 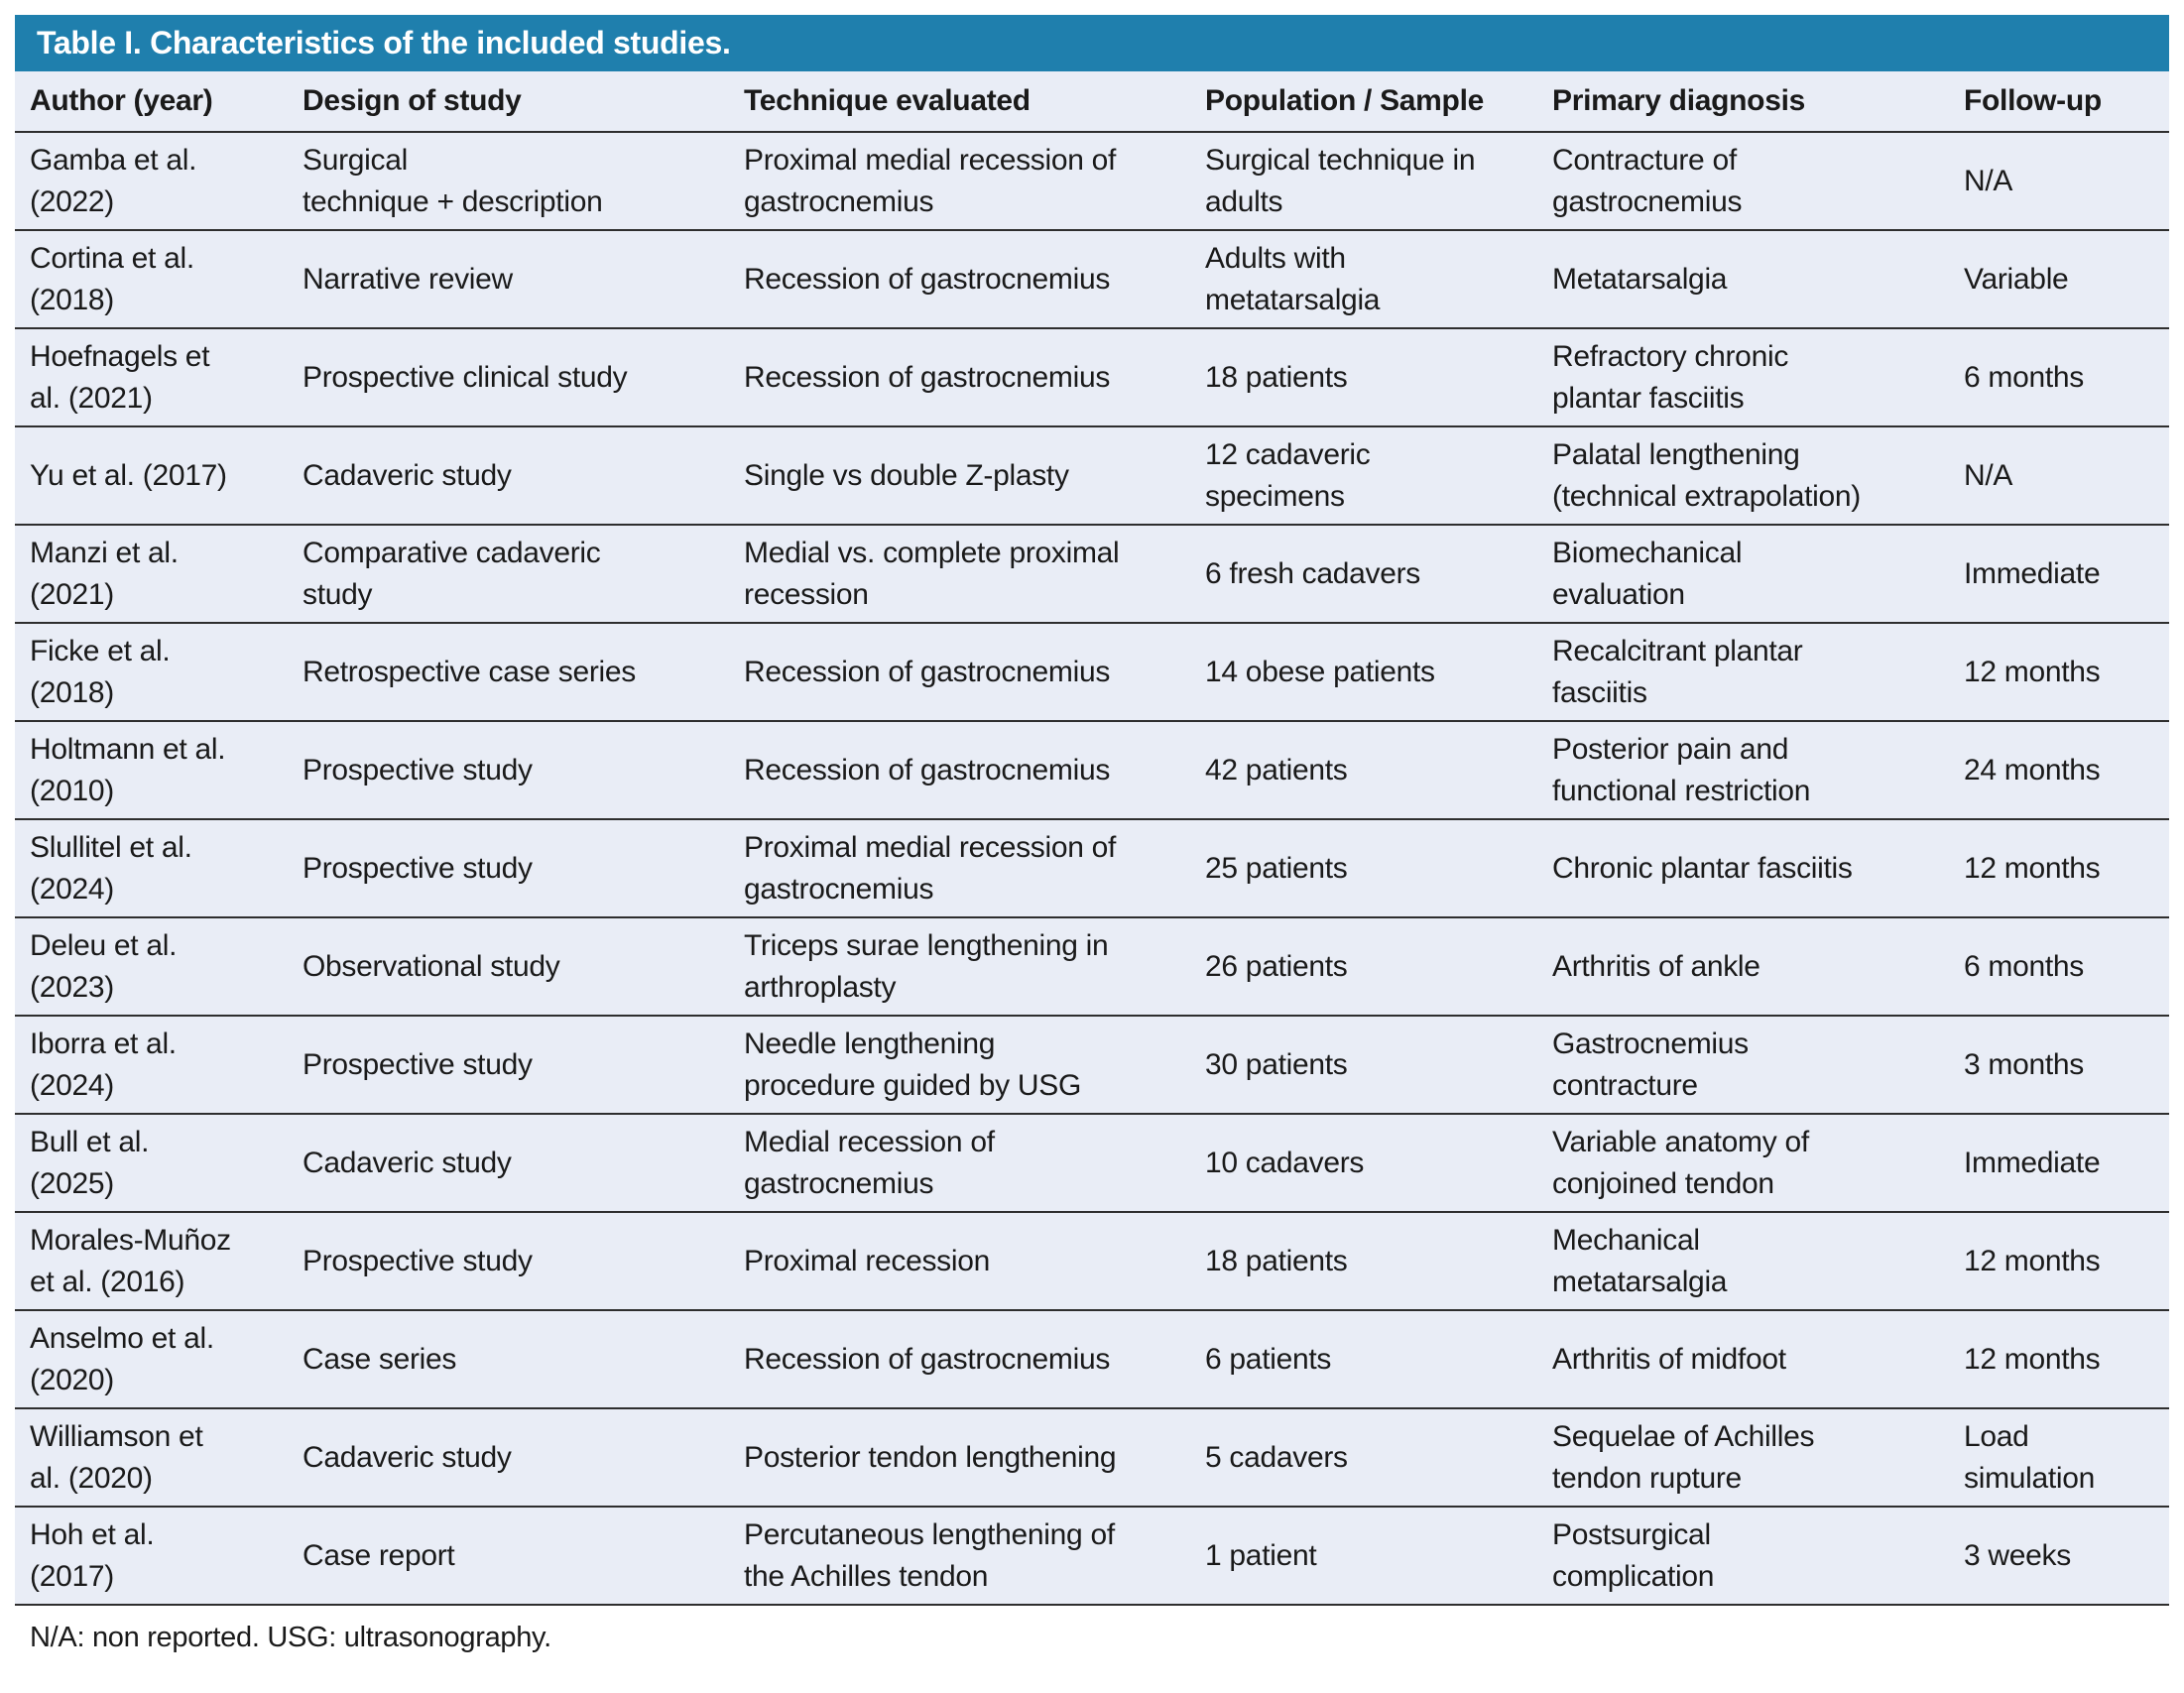 What do you see at coordinates (1743, 574) in the screenshot?
I see `cell-primary-diagnosis: Biomechanical evaluation` at bounding box center [1743, 574].